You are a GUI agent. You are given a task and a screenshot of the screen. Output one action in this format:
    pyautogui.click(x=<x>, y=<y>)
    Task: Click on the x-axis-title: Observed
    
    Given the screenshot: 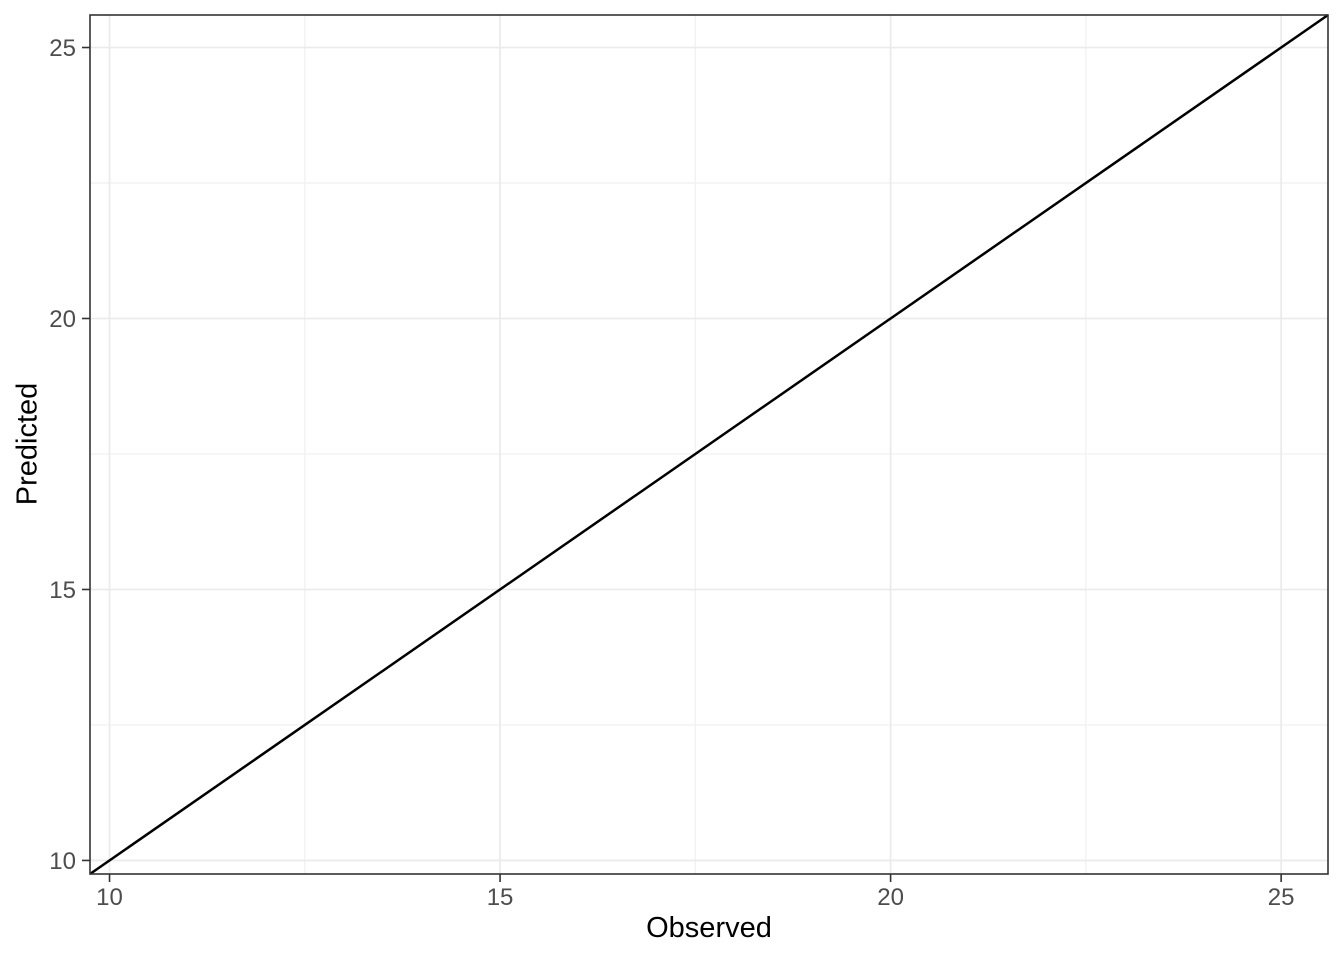 What is the action you would take?
    pyautogui.click(x=709, y=928)
    